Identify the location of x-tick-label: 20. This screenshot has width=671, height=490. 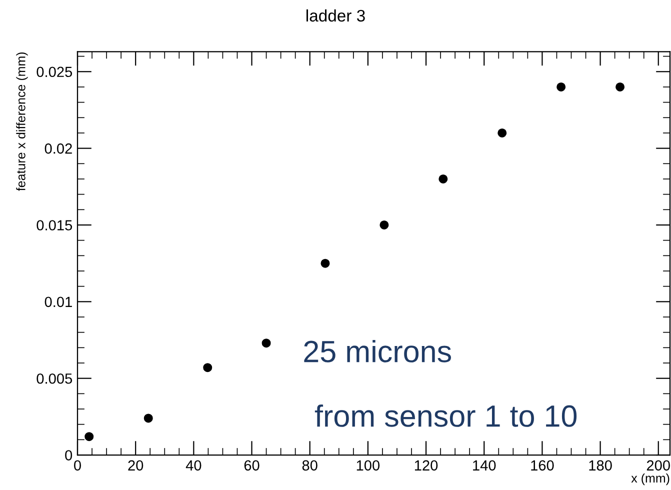
(136, 465).